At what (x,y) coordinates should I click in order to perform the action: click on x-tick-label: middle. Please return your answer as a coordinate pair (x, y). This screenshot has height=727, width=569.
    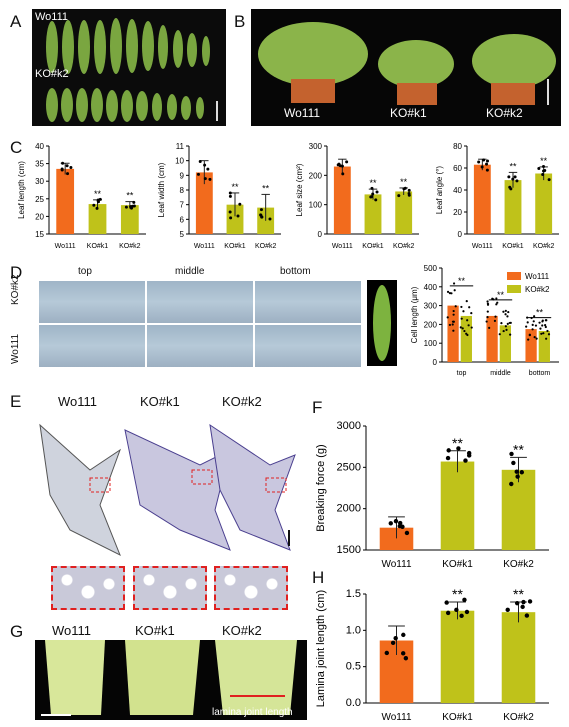
    Looking at the image, I should click on (500, 373).